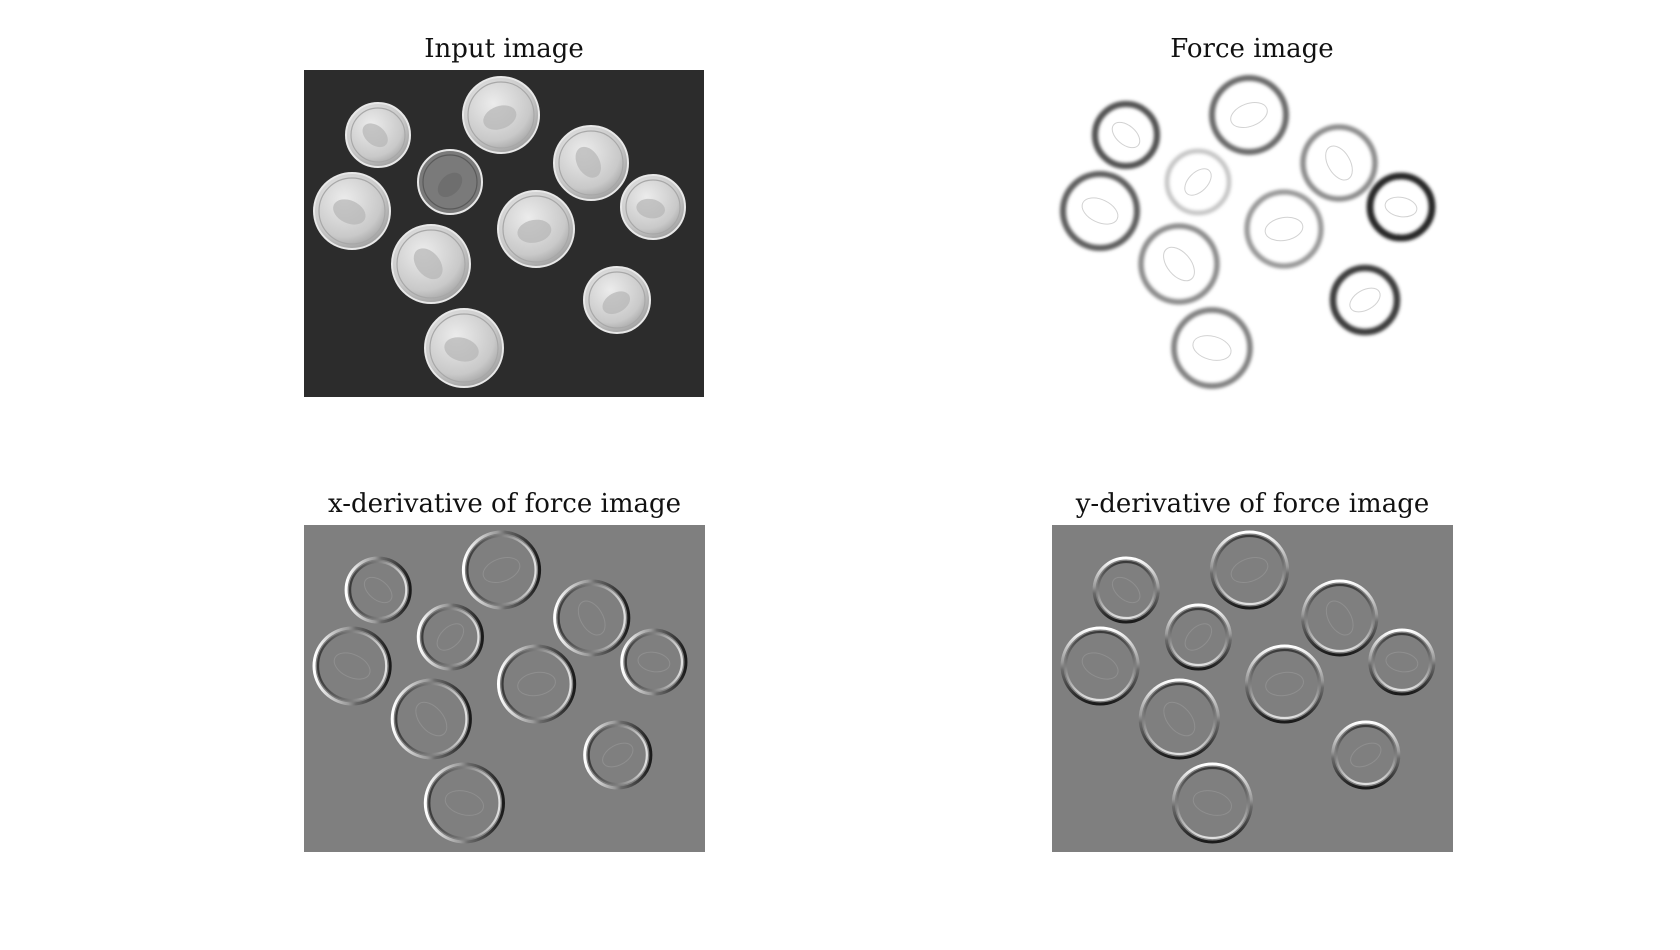 Image resolution: width=1680 pixels, height=950 pixels. Describe the element at coordinates (504, 504) in the screenshot. I see `panel-title: x-derivative of force image` at that location.